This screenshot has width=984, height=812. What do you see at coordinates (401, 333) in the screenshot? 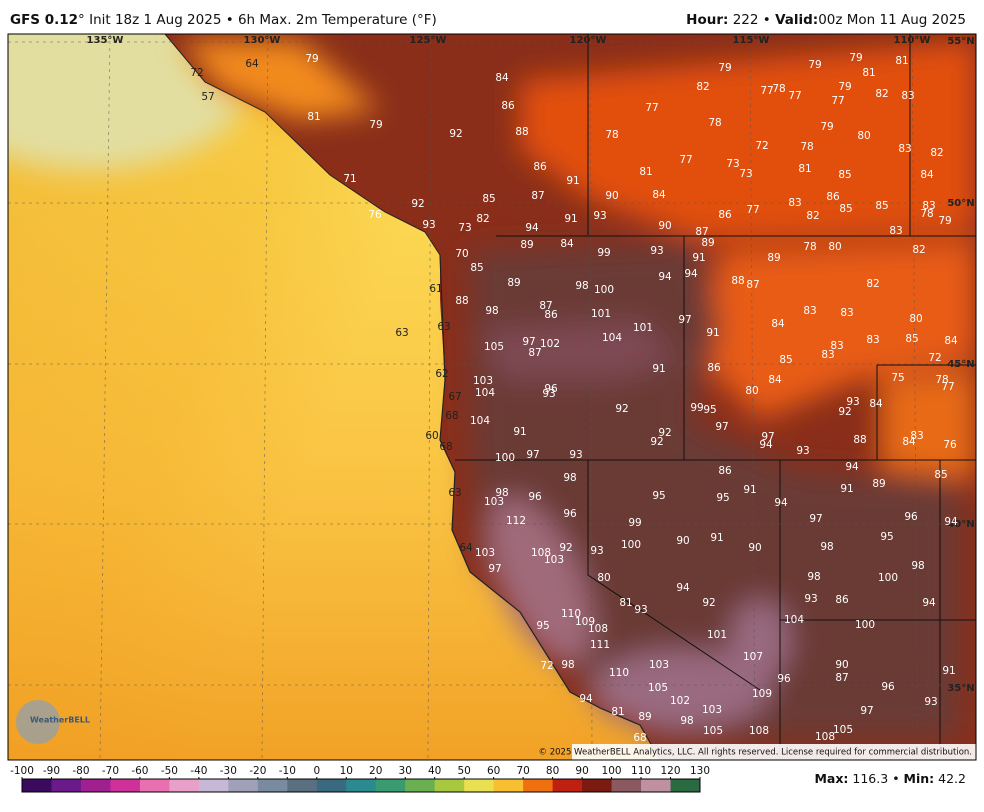
I see `temperature: 63` at bounding box center [401, 333].